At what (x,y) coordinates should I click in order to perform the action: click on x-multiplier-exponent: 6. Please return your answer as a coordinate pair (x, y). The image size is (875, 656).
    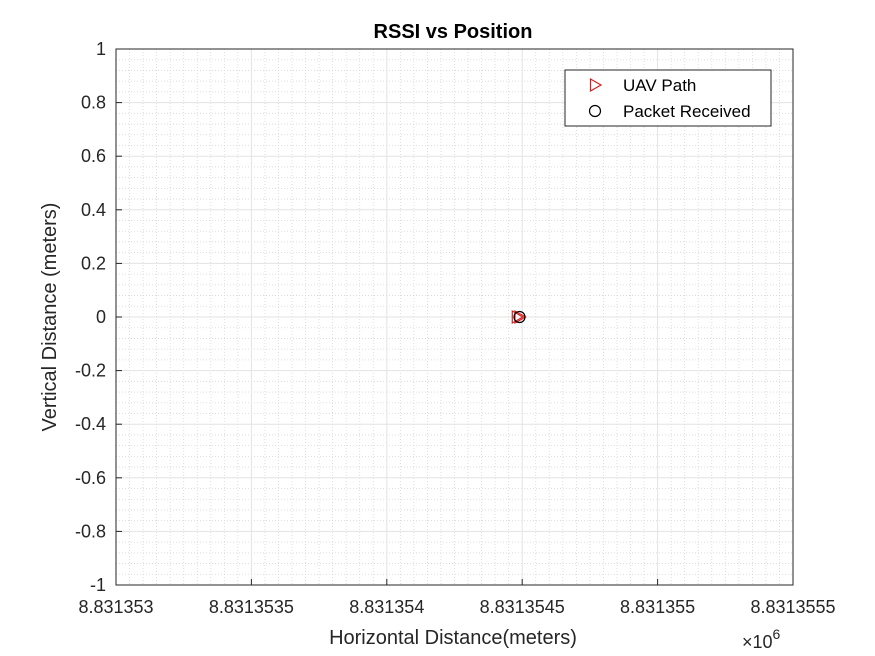
    Looking at the image, I should click on (777, 634).